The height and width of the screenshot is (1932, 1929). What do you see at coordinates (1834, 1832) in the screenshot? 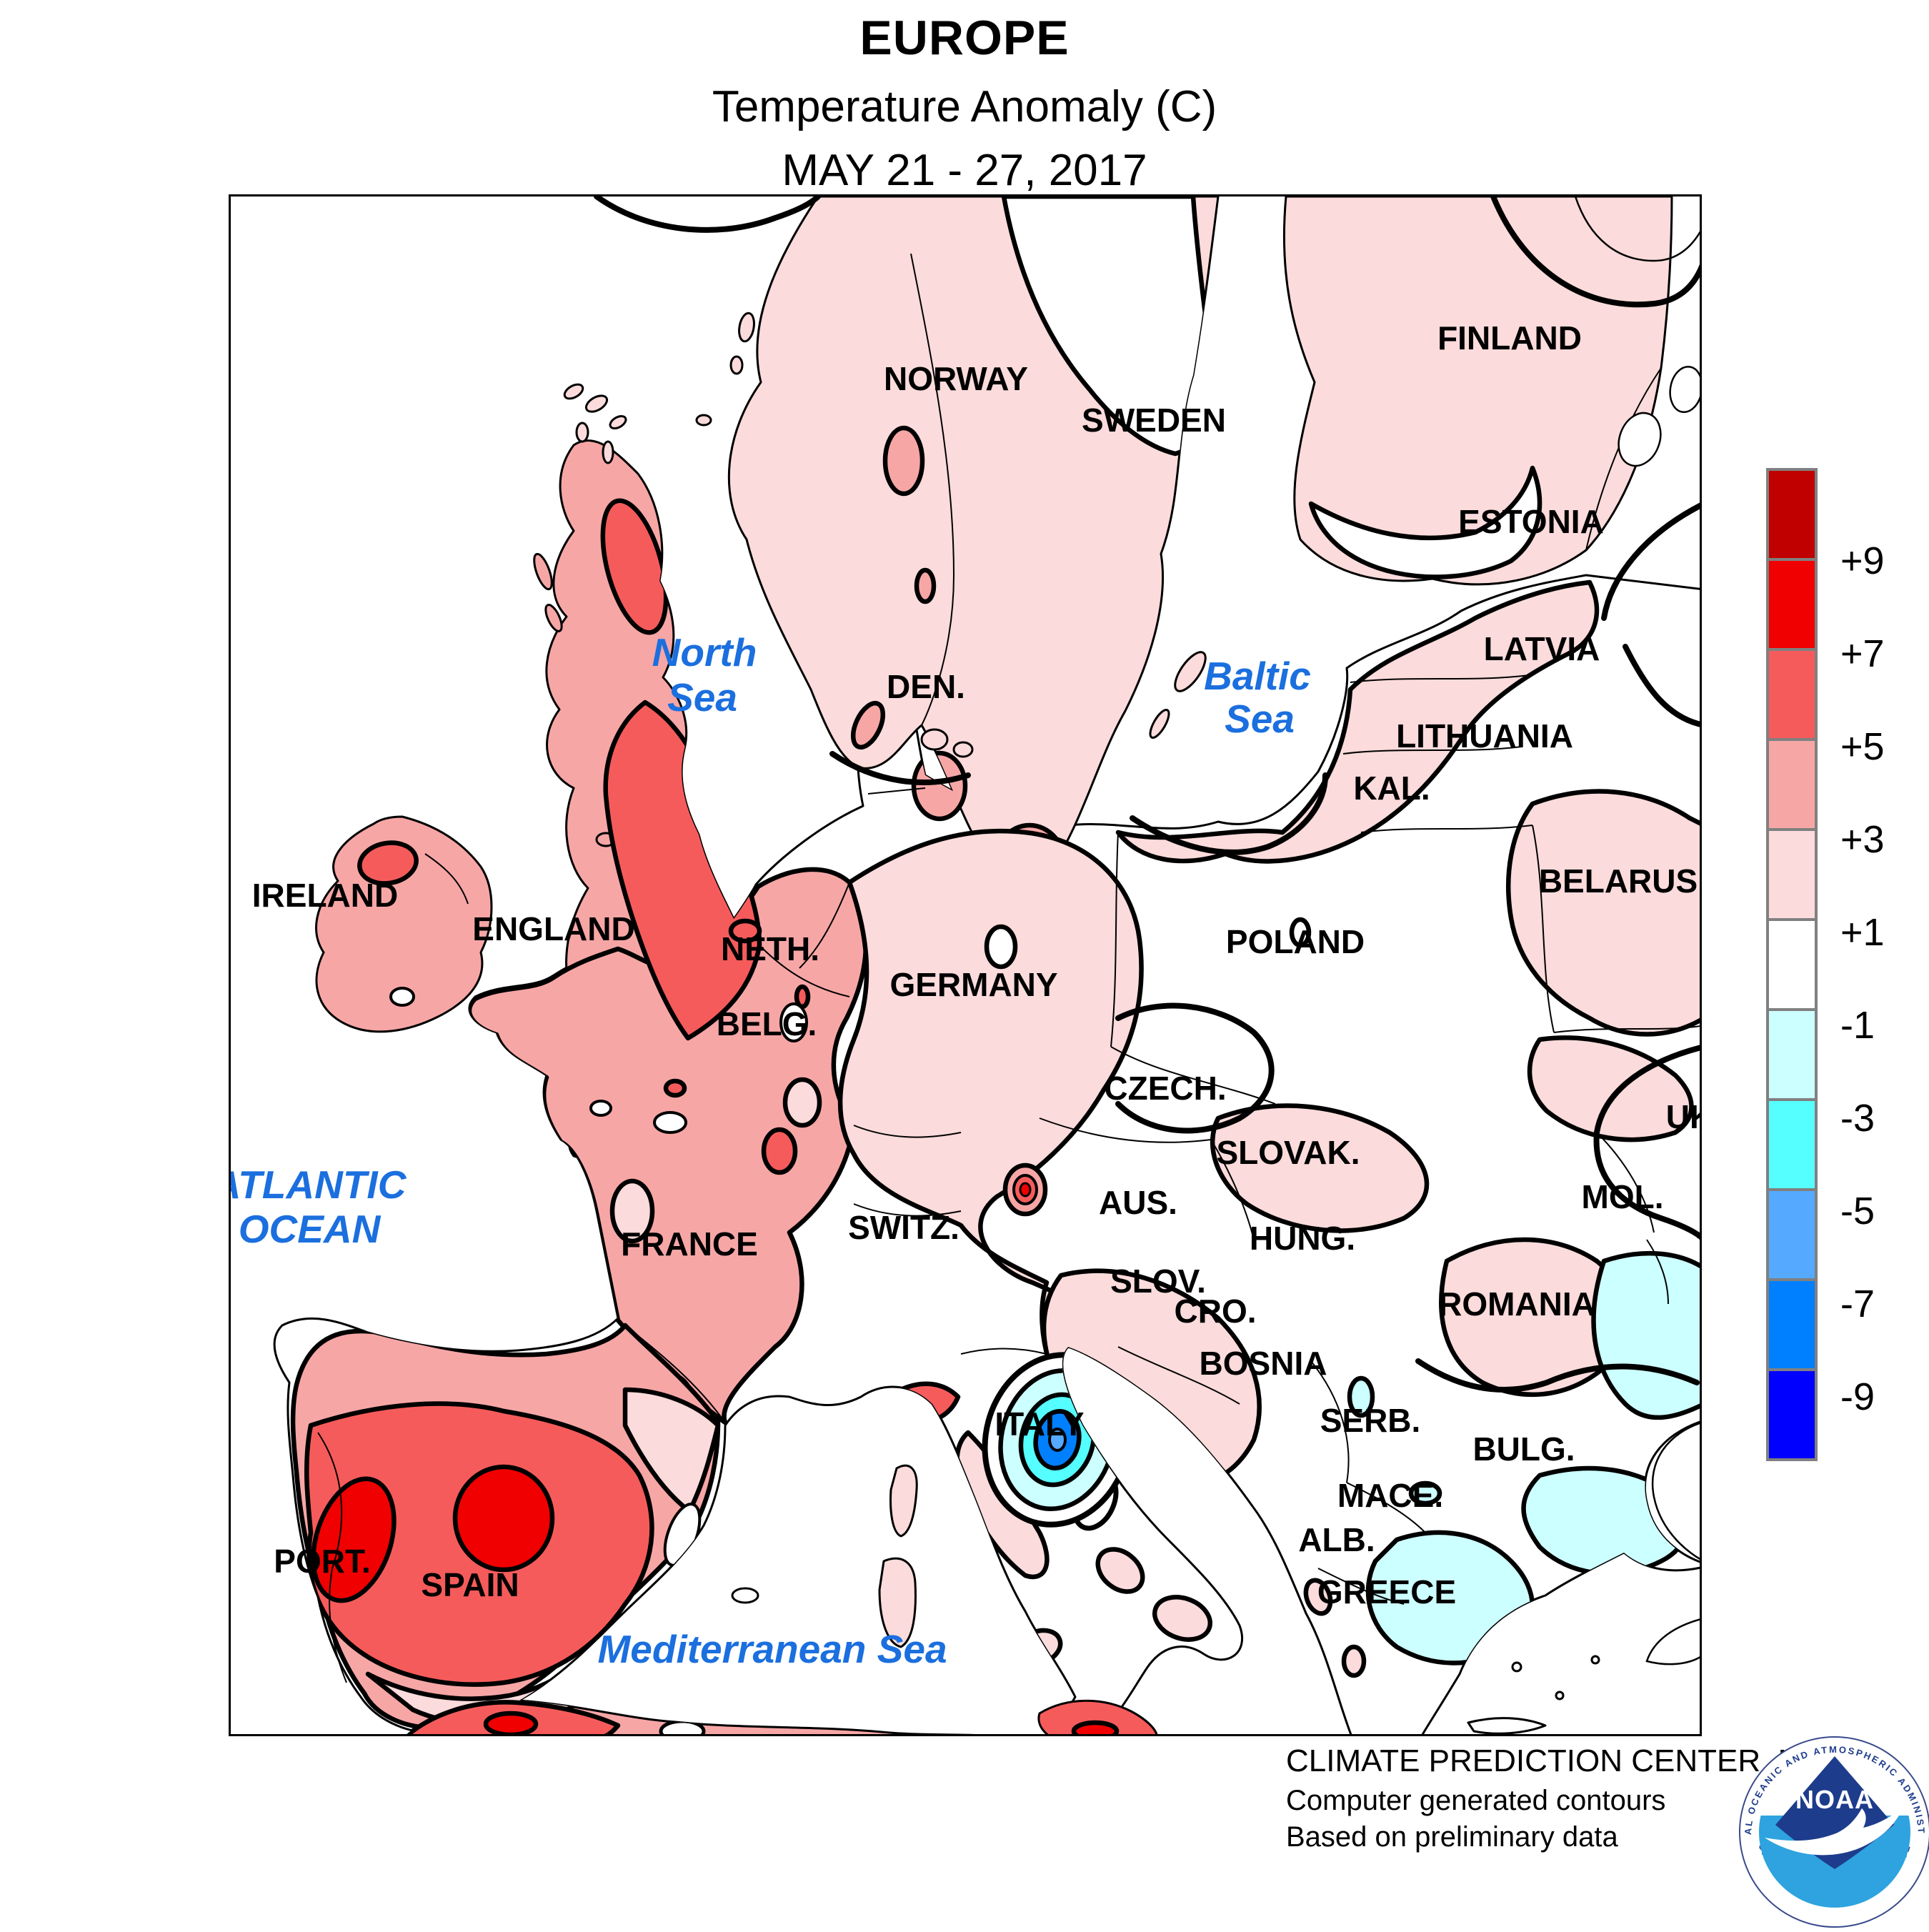
I see `seagull-icon` at bounding box center [1834, 1832].